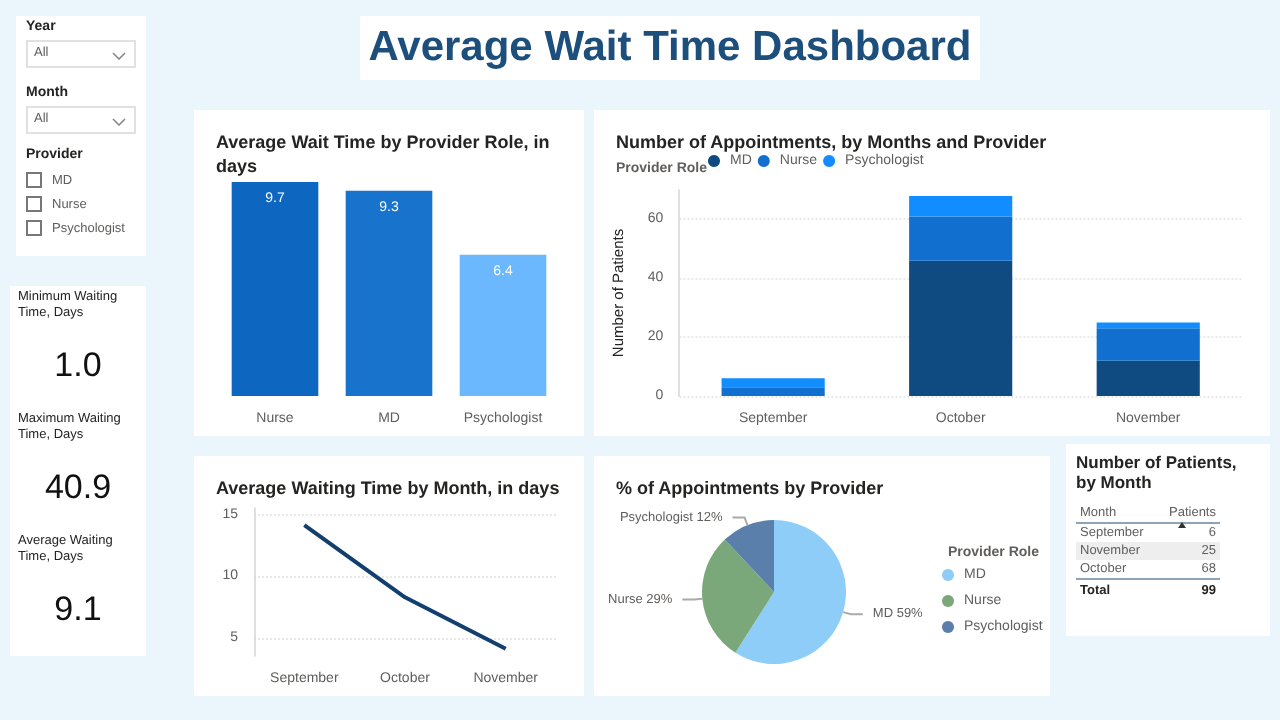 This screenshot has height=720, width=1280. Describe the element at coordinates (78, 488) in the screenshot. I see `text: 40.9` at that location.